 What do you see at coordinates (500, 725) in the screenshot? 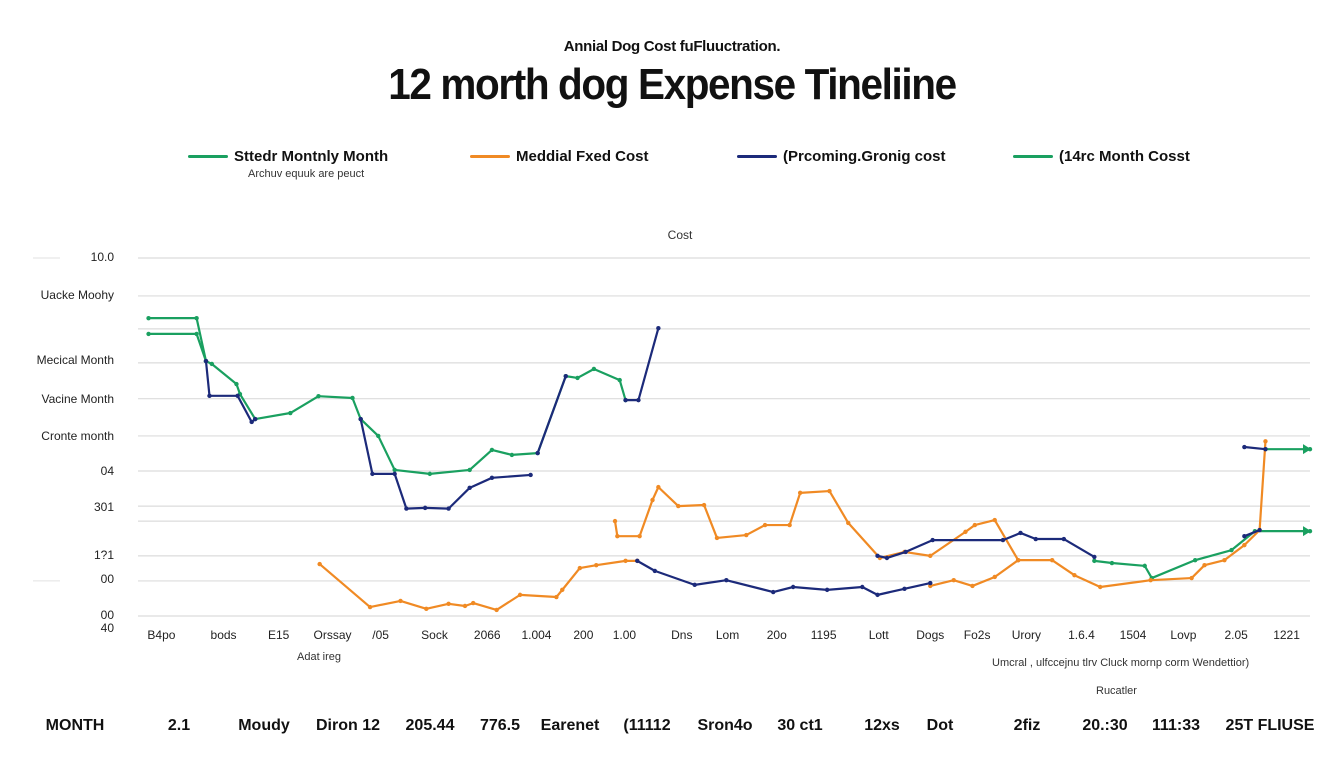
I see `bottom-row-item: 776.5` at bounding box center [500, 725].